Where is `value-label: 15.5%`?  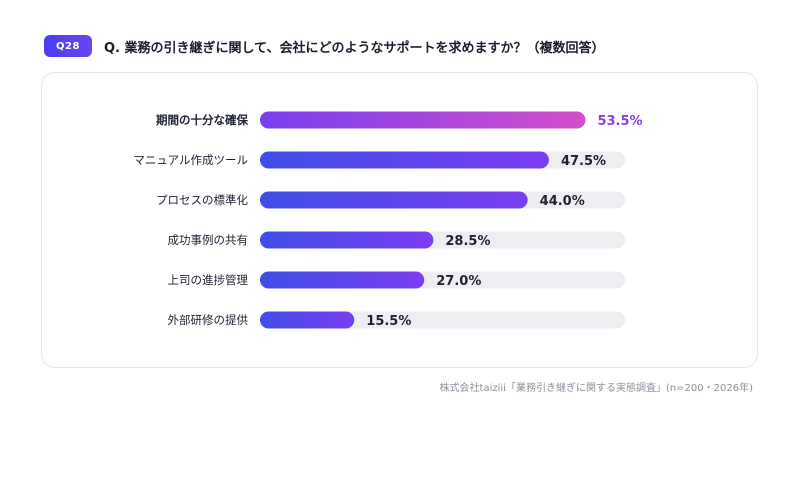 value-label: 15.5% is located at coordinates (388, 321).